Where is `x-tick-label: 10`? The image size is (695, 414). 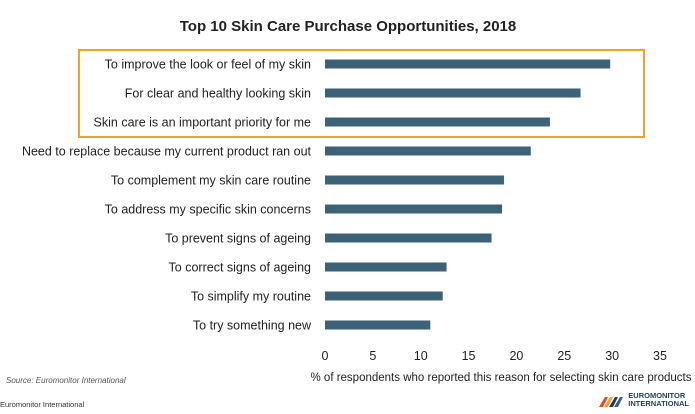
x-tick-label: 10 is located at coordinates (421, 356).